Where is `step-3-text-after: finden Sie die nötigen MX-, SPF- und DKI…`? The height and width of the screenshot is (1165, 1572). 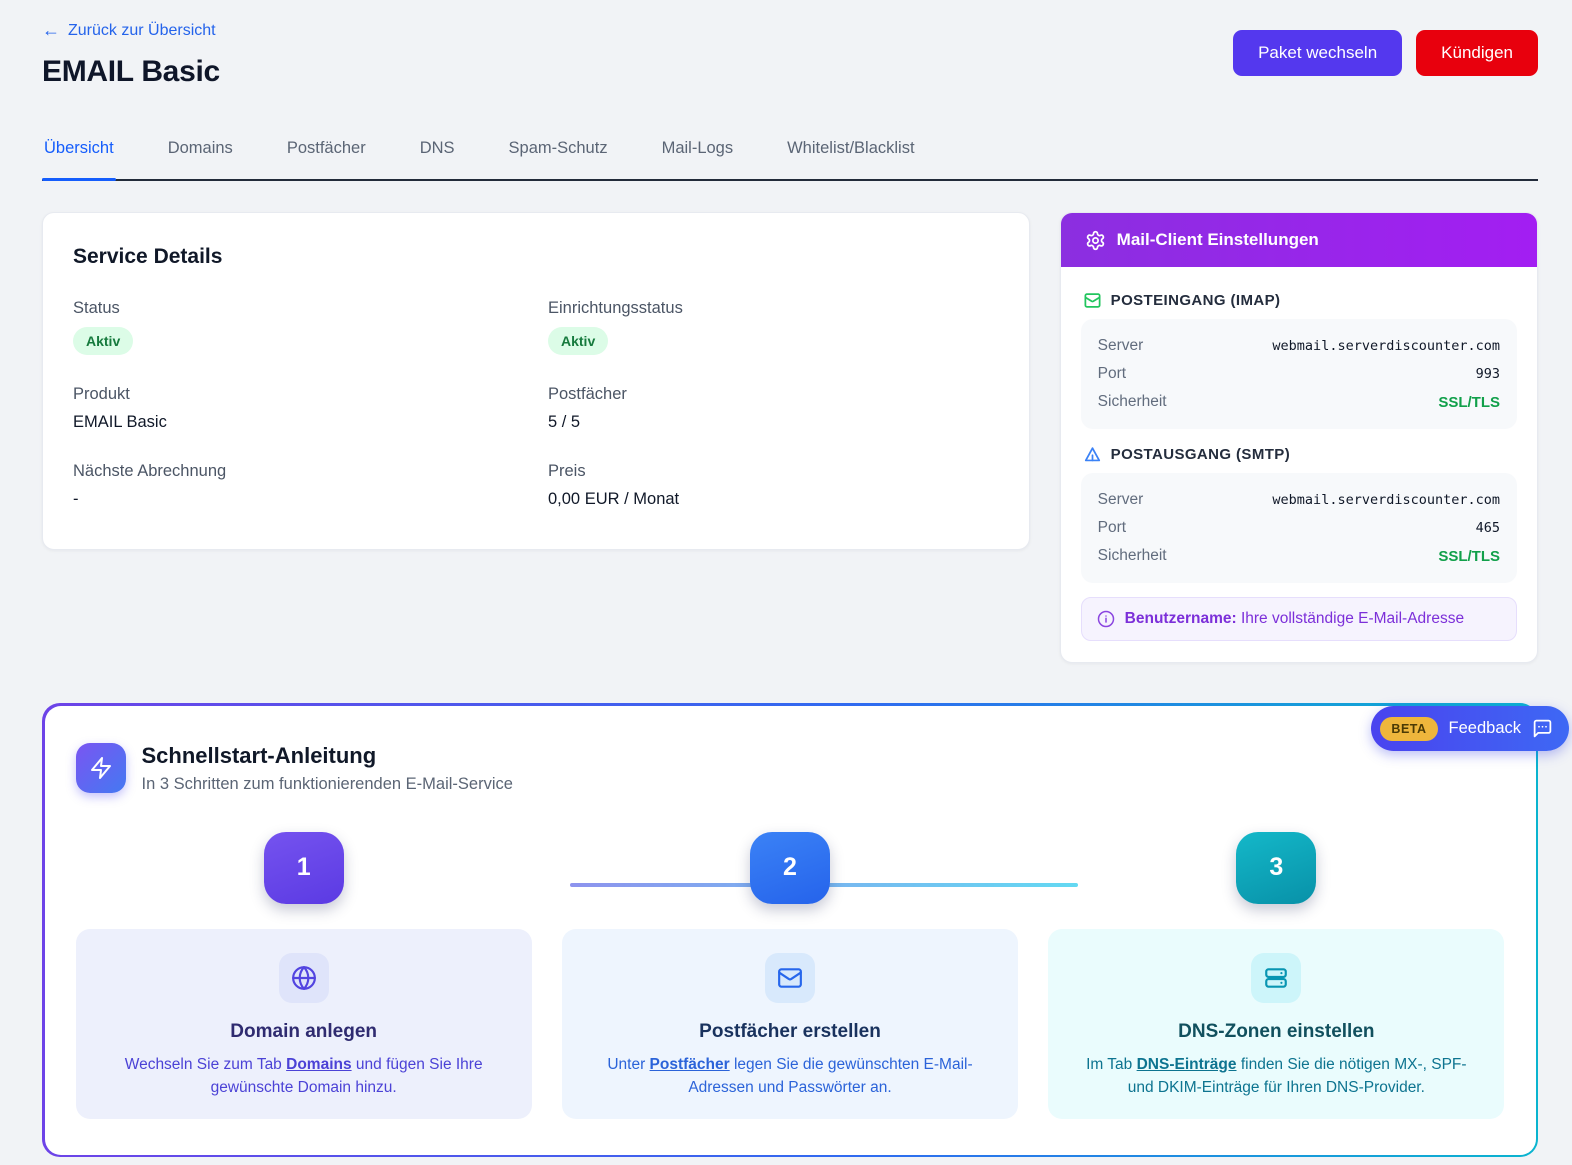 step-3-text-after: finden Sie die nötigen MX-, SPF- und DKI… is located at coordinates (1297, 1075).